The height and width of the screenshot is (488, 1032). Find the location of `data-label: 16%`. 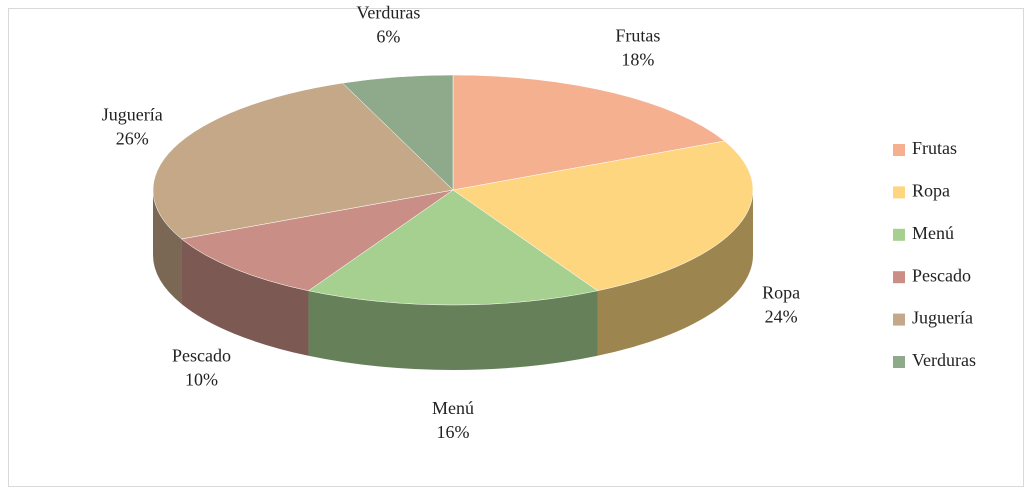

data-label: 16% is located at coordinates (453, 432).